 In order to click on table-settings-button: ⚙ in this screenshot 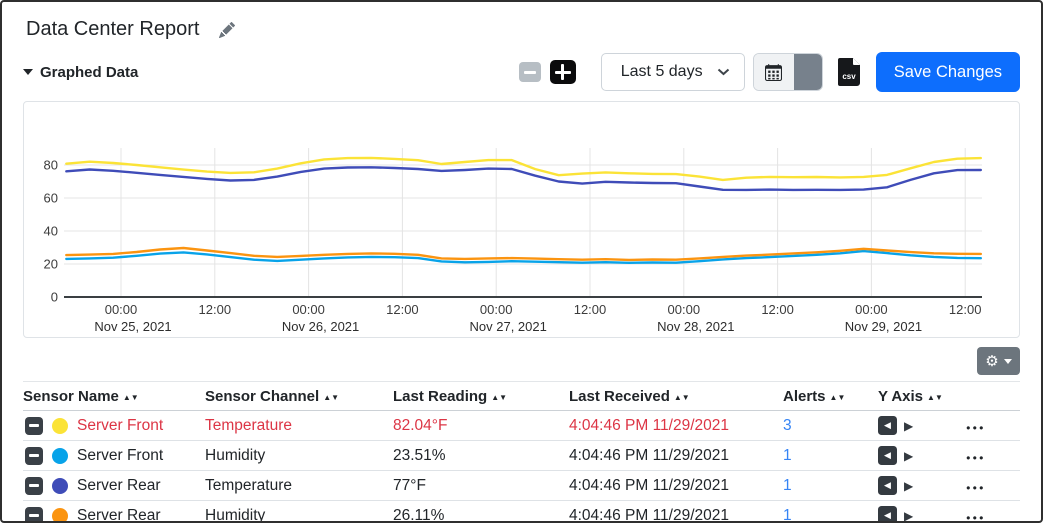, I will do `click(998, 361)`.